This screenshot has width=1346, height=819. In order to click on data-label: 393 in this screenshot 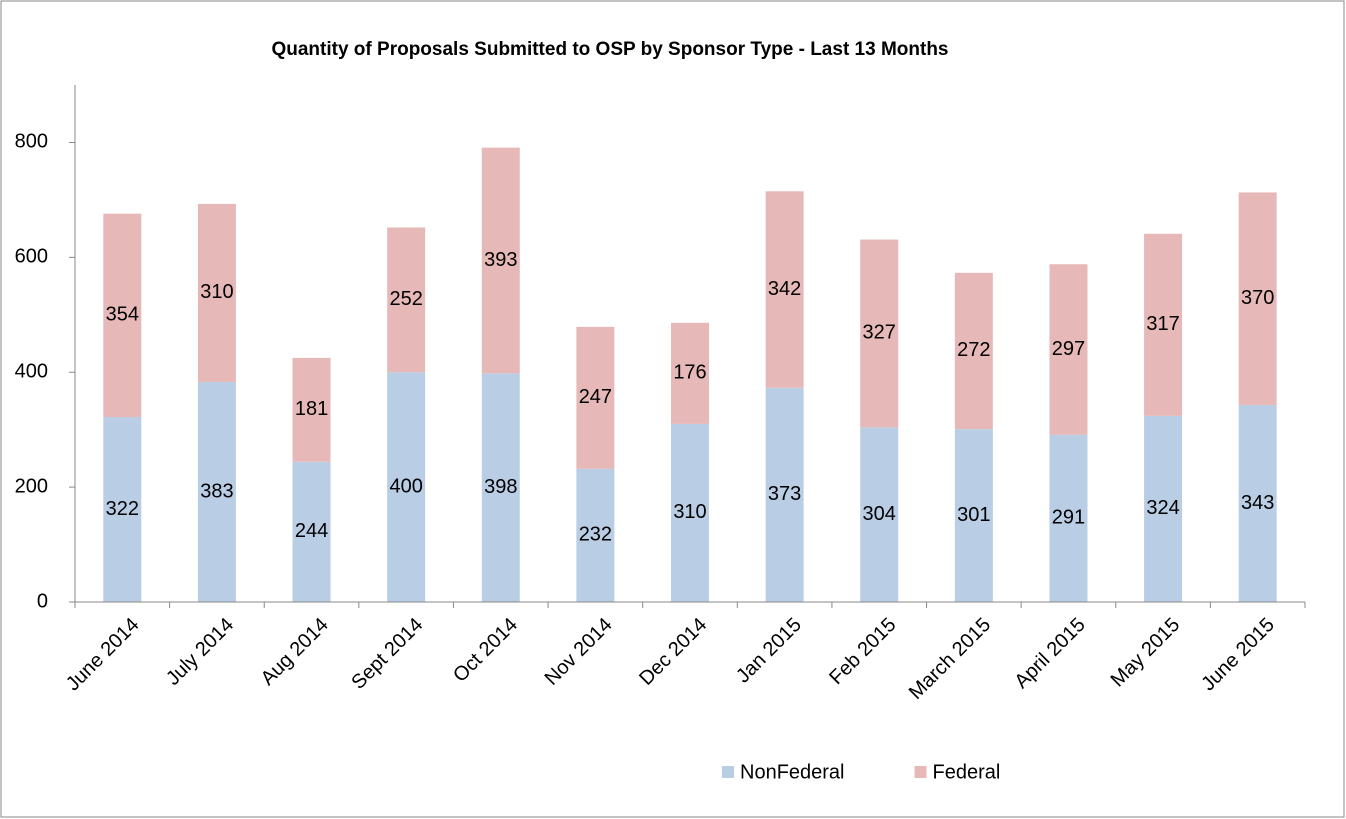, I will do `click(500, 260)`.